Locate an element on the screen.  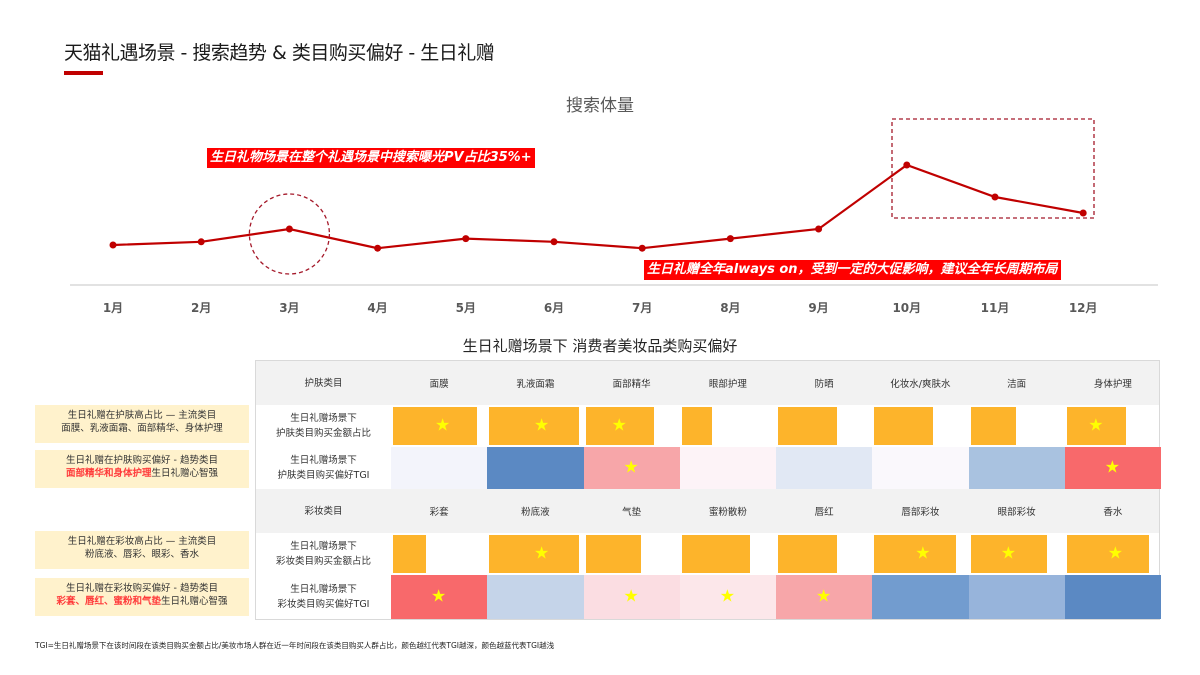
makeup-share-row: 生日礼赠场景下 彩妆类目购买金额占比 ★ ★ ★ ★ is located at coordinates (707, 554).